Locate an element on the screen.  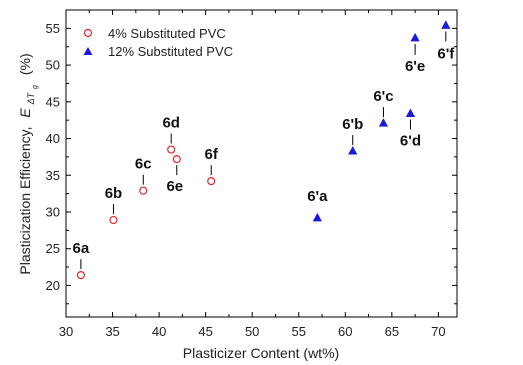
y-axis-title-unit: (%) is located at coordinates (25, 64).